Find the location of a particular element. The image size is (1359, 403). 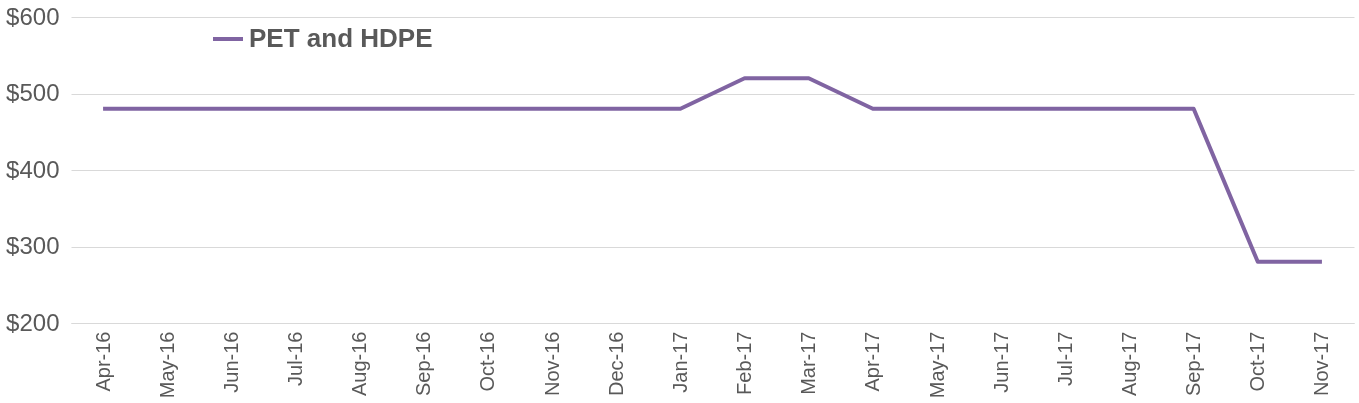

x-tick-label: May-16 is located at coordinates (166, 365).